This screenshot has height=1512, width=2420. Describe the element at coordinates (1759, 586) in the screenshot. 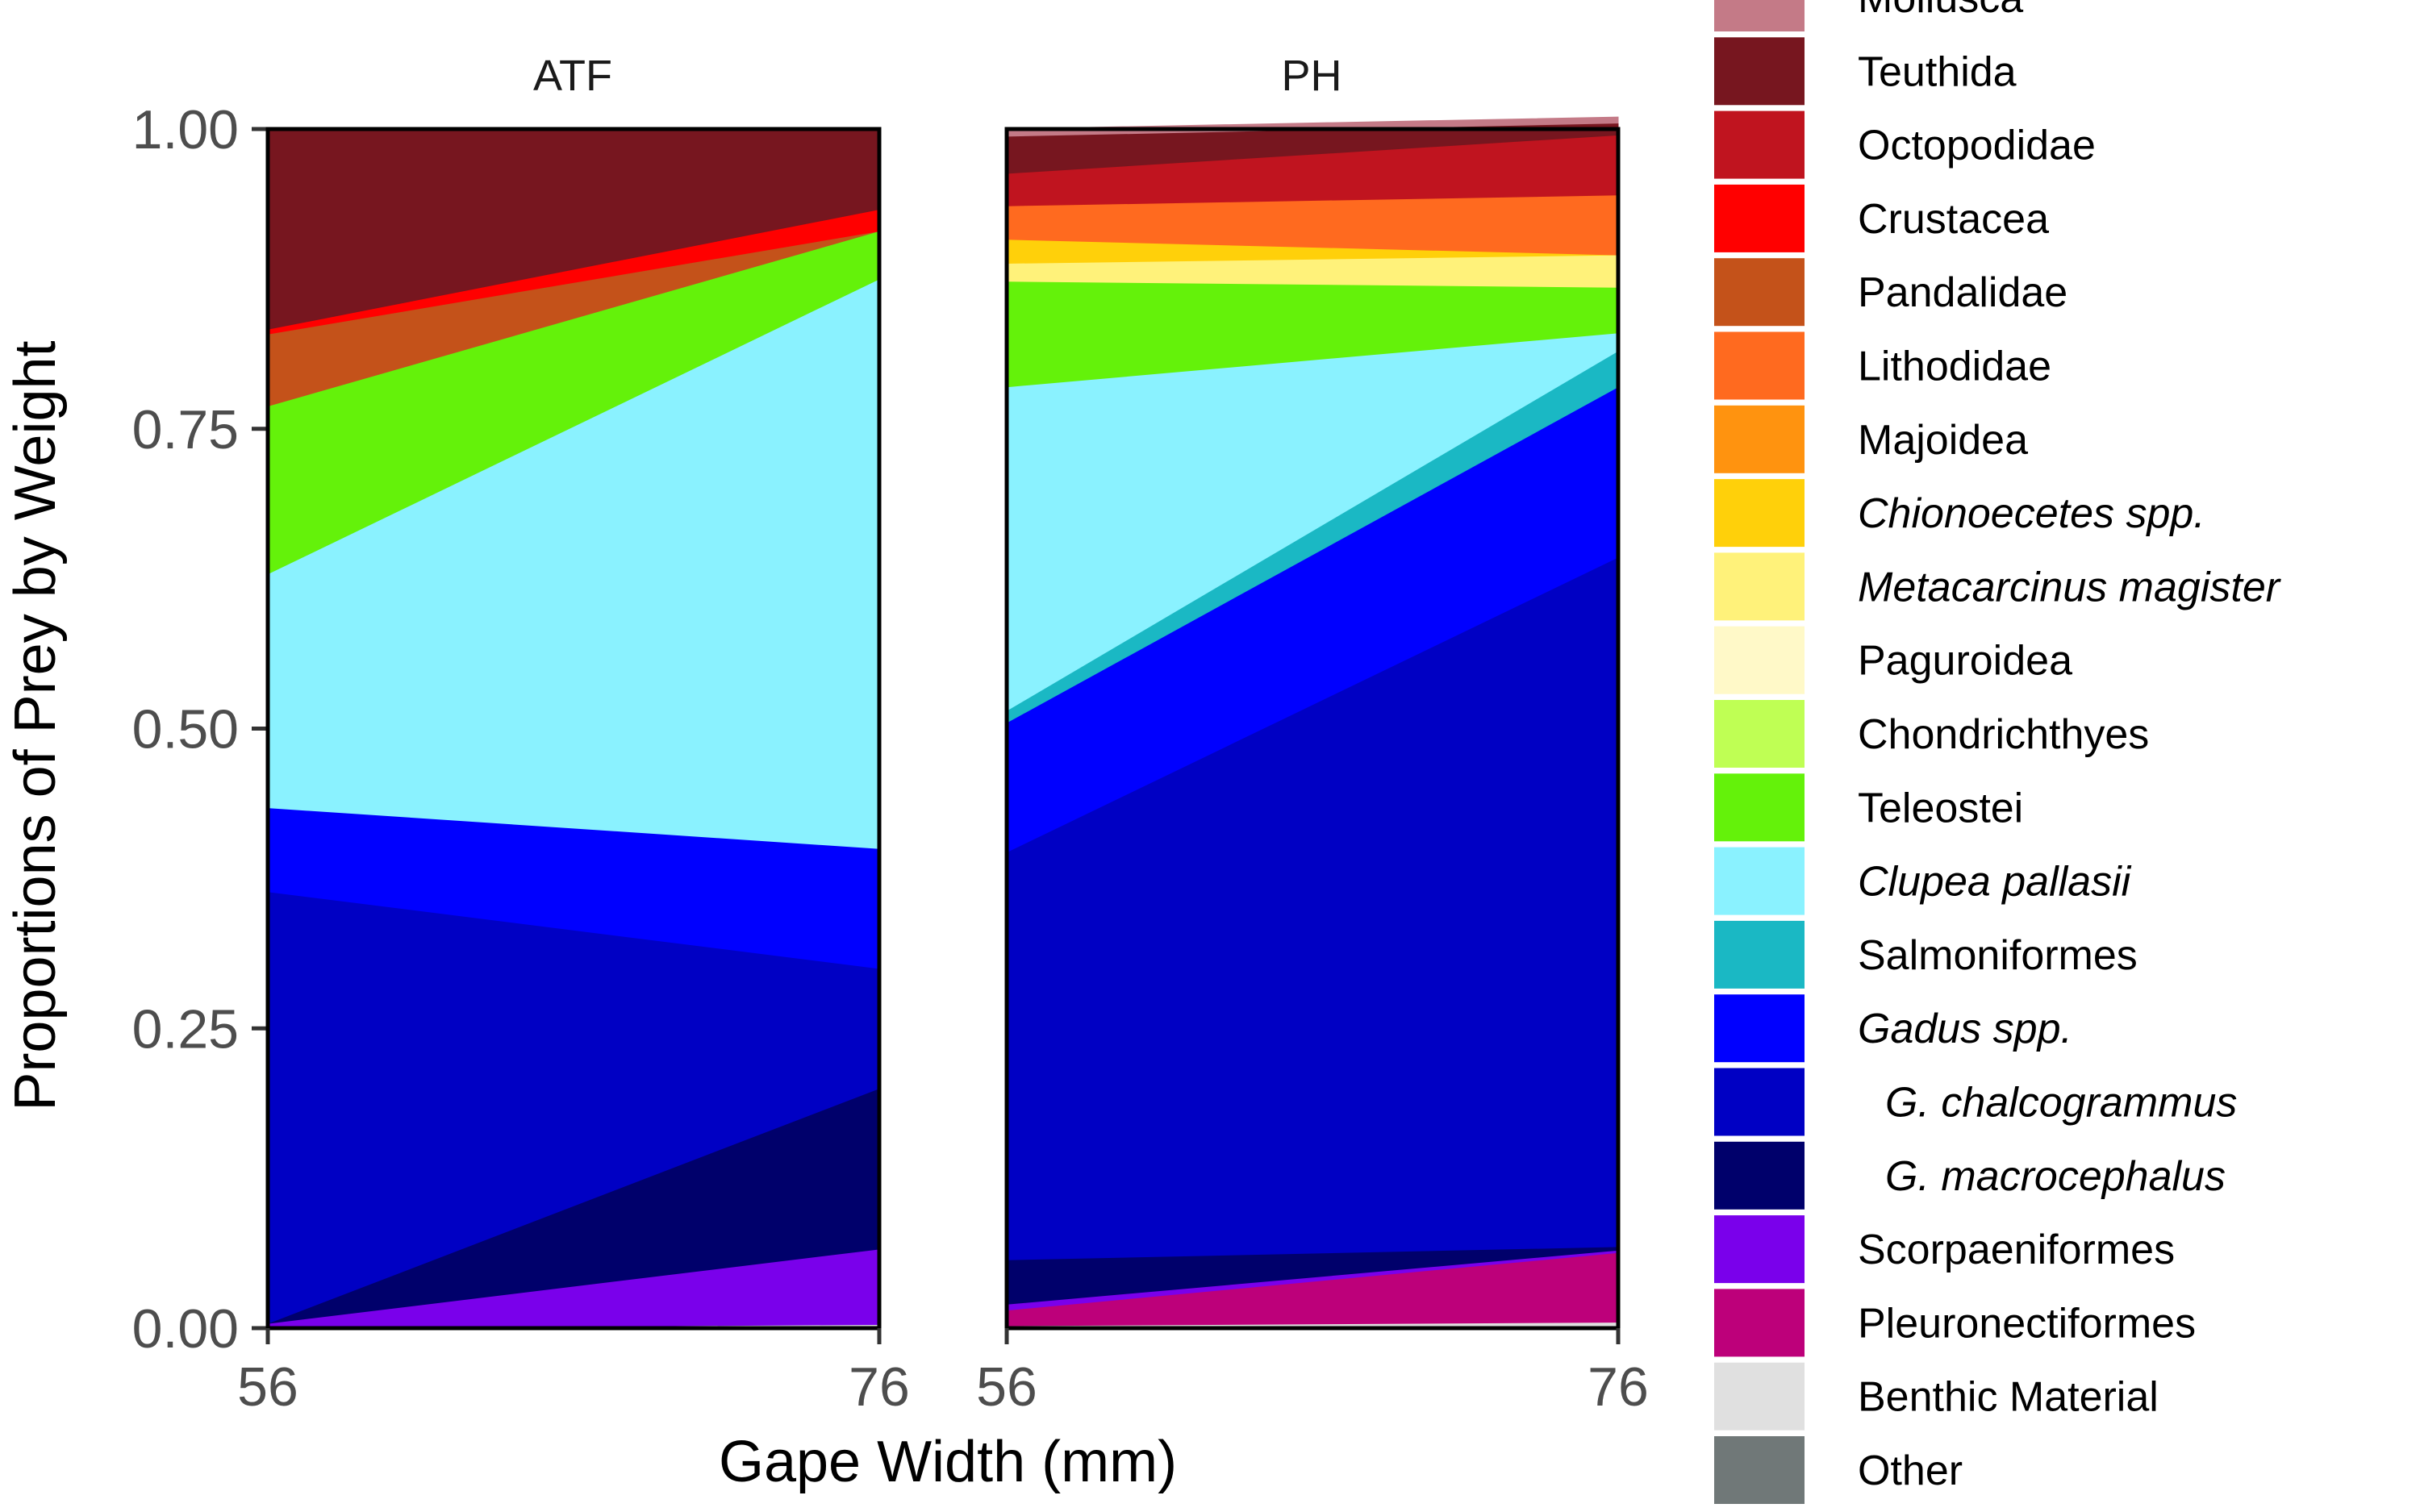

I see `legend-key-metacarcinus` at that location.